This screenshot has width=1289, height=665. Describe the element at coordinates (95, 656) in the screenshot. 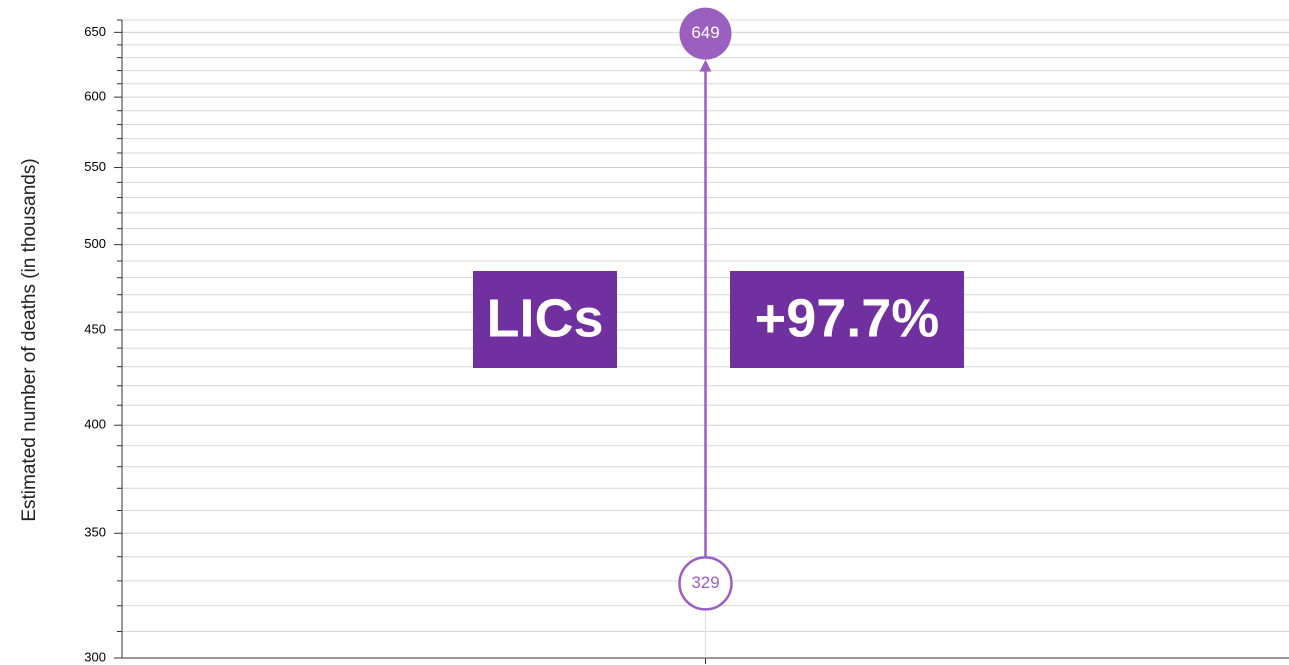

I see `y-tick-label: 300` at that location.